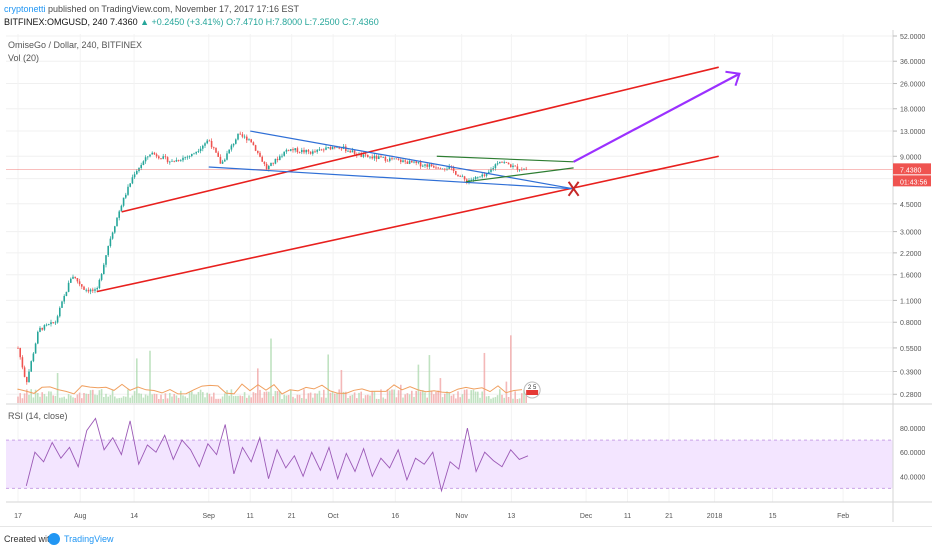  I want to click on x-tick-label-10: Dec, so click(586, 516).